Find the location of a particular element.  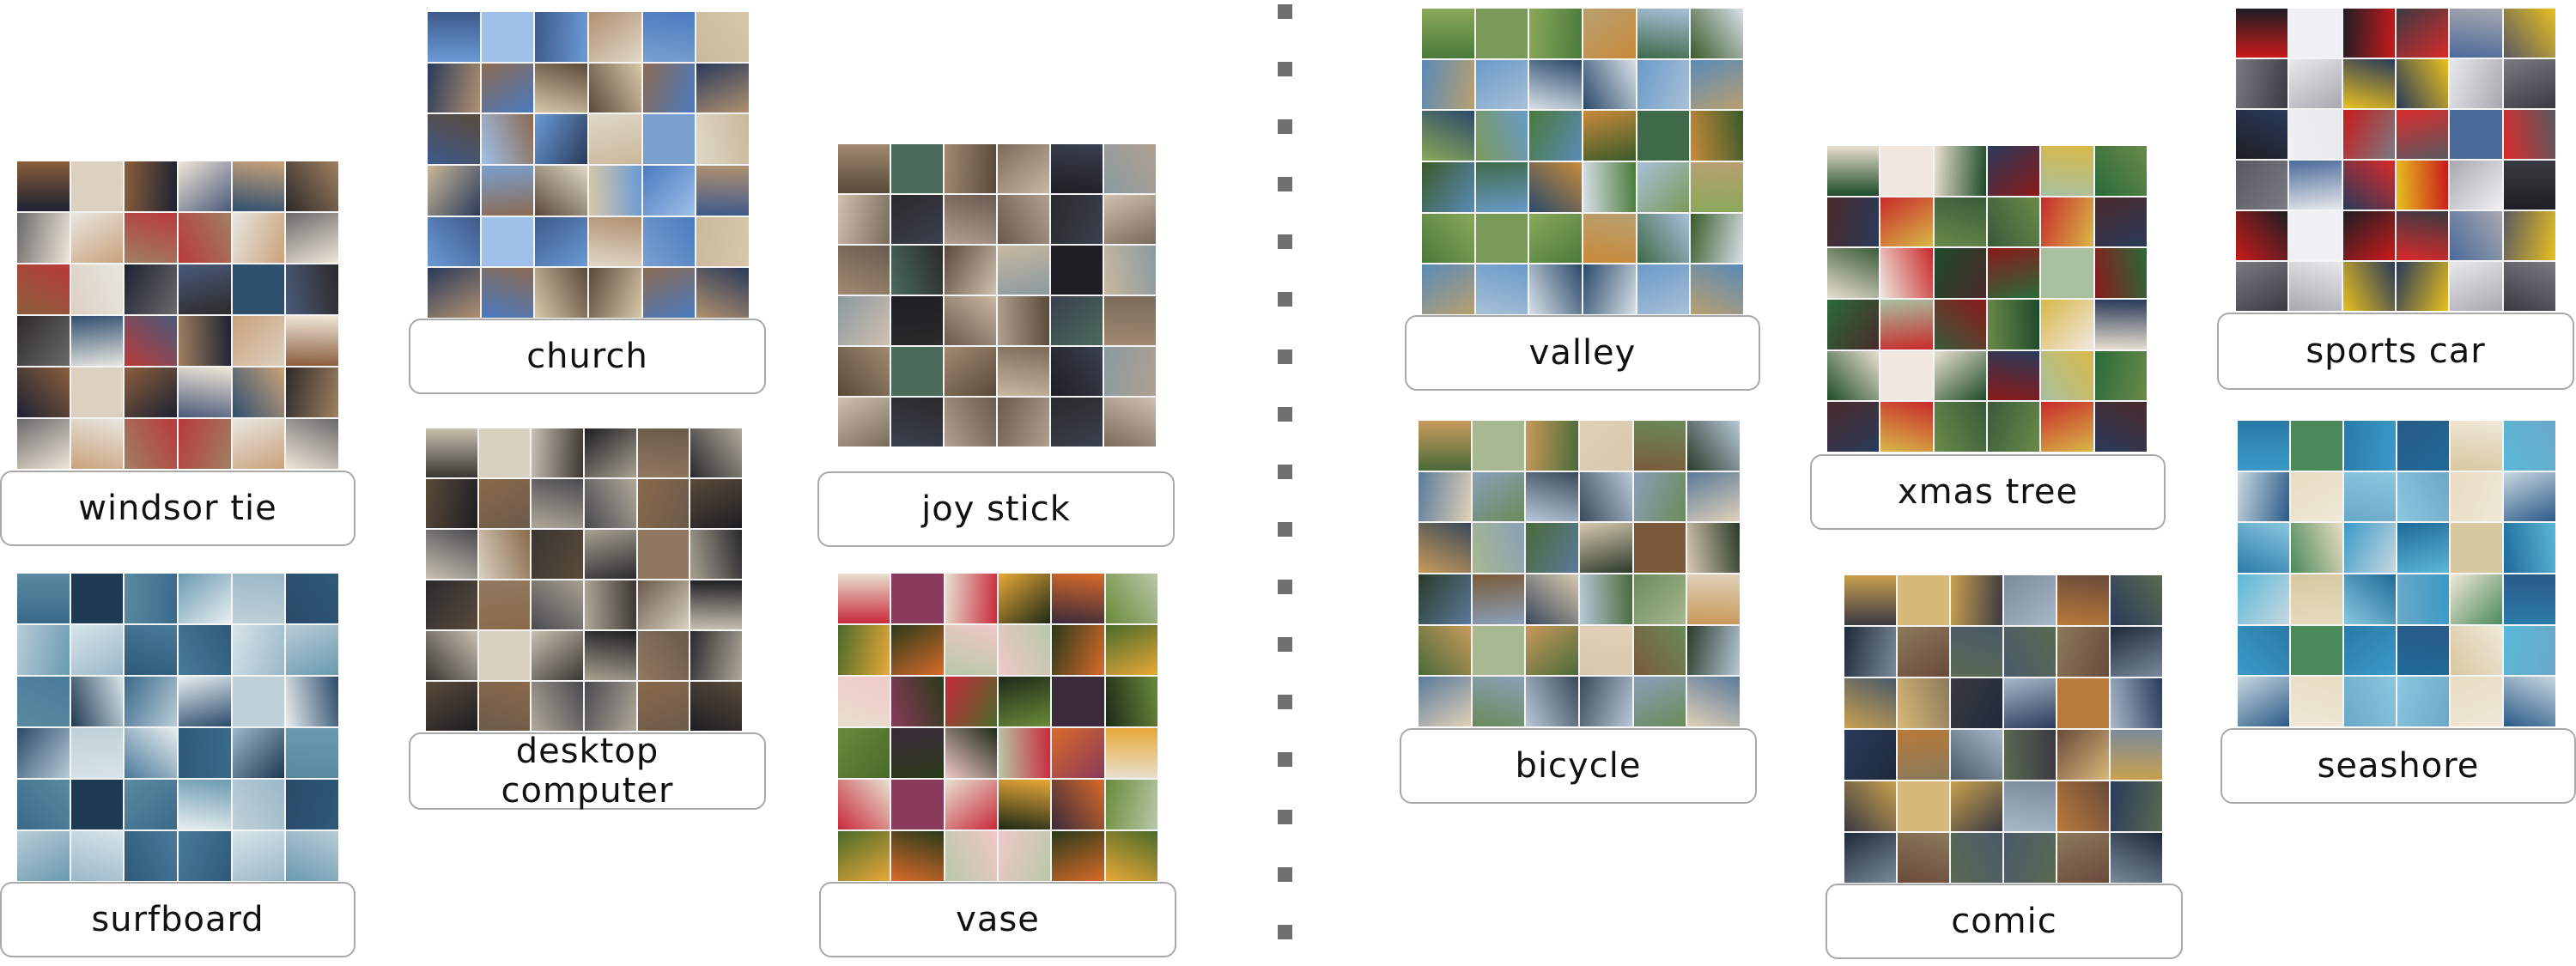

image-grid-comic is located at coordinates (2003, 729).